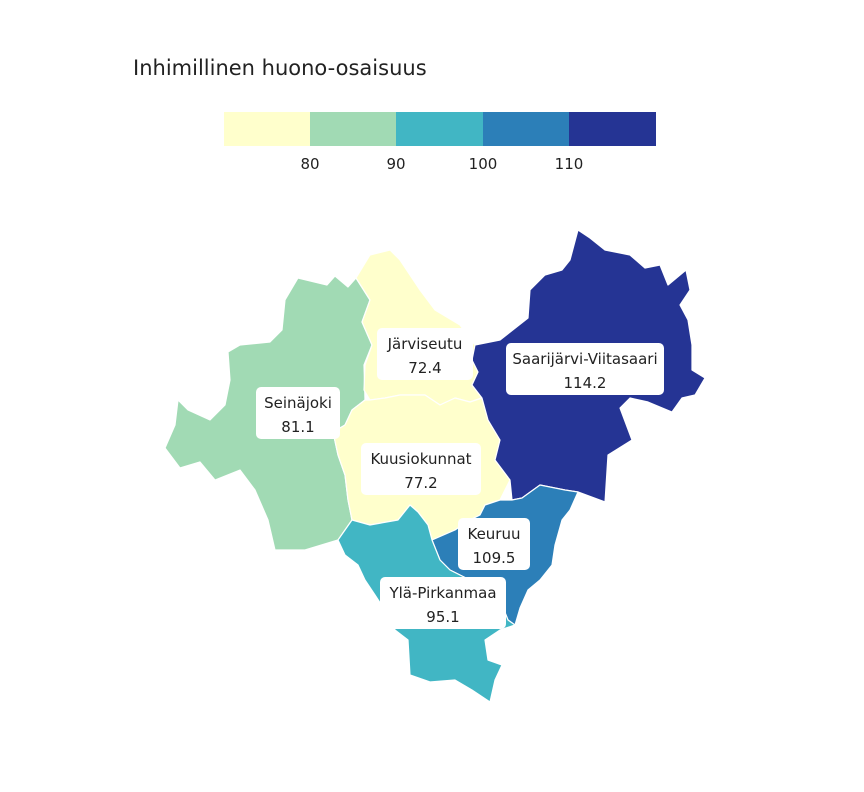 This screenshot has width=864, height=792. I want to click on label-saarijarvi-viitasaari: Saarijärvi-Viitasaari 114.2, so click(585, 369).